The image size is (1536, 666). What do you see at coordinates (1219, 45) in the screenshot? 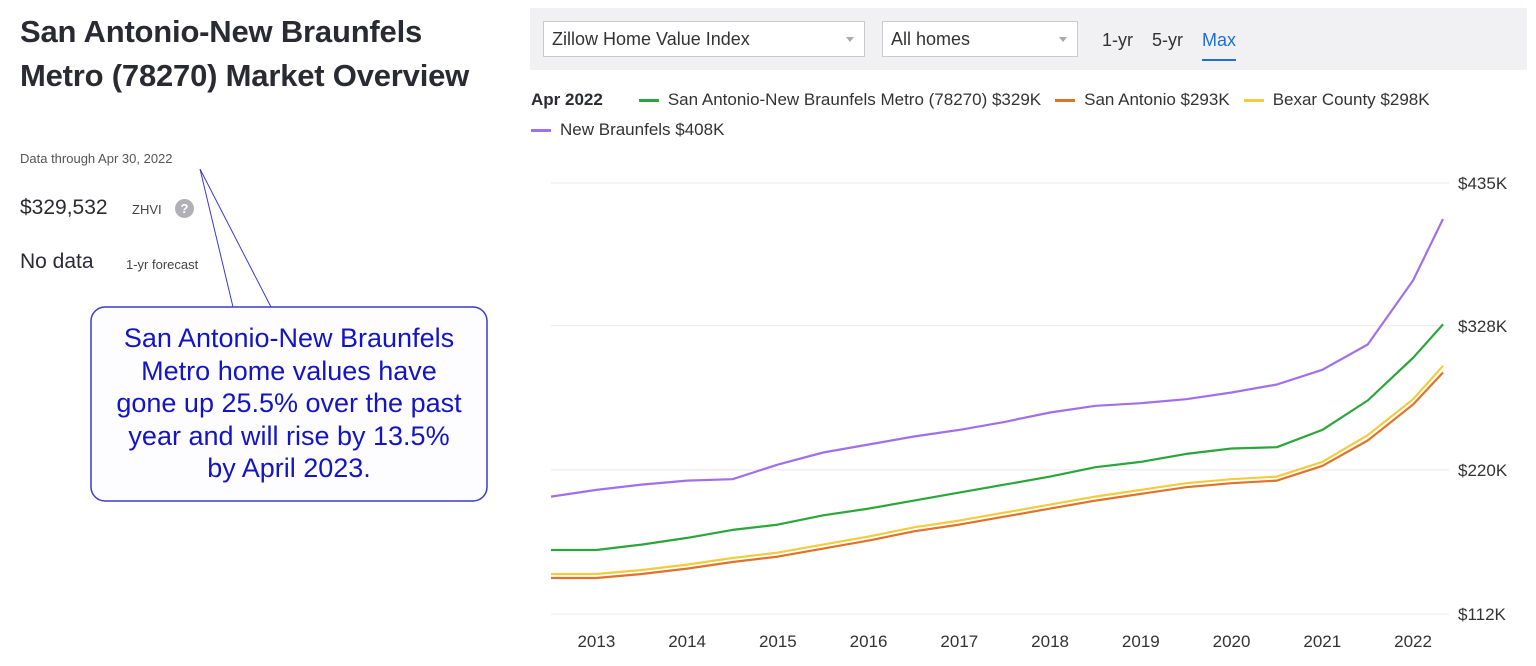
I see `range-tab: Max` at bounding box center [1219, 45].